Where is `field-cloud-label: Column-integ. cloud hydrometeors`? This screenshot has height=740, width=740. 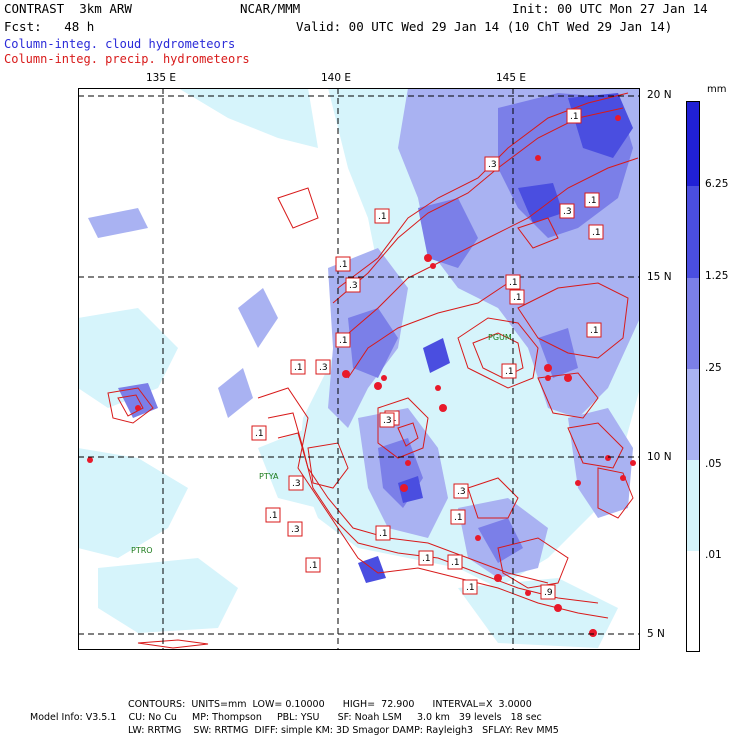
field-cloud-label: Column-integ. cloud hydrometeors is located at coordinates (120, 44).